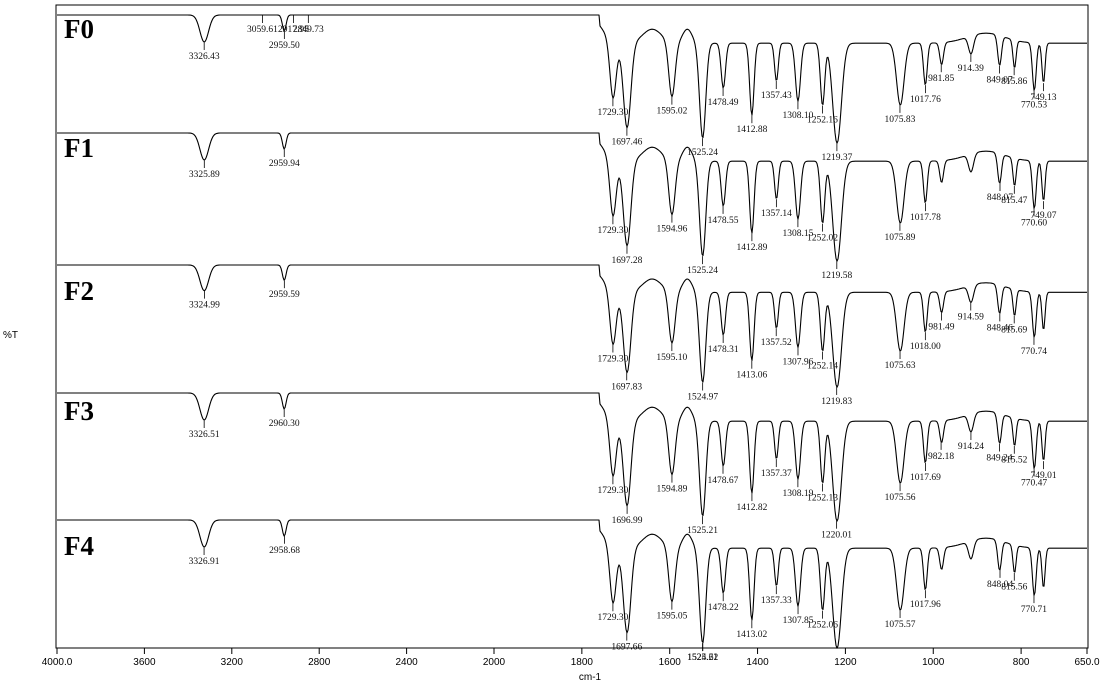  Describe the element at coordinates (836, 158) in the screenshot. I see `peak-label: 1219.37` at that location.